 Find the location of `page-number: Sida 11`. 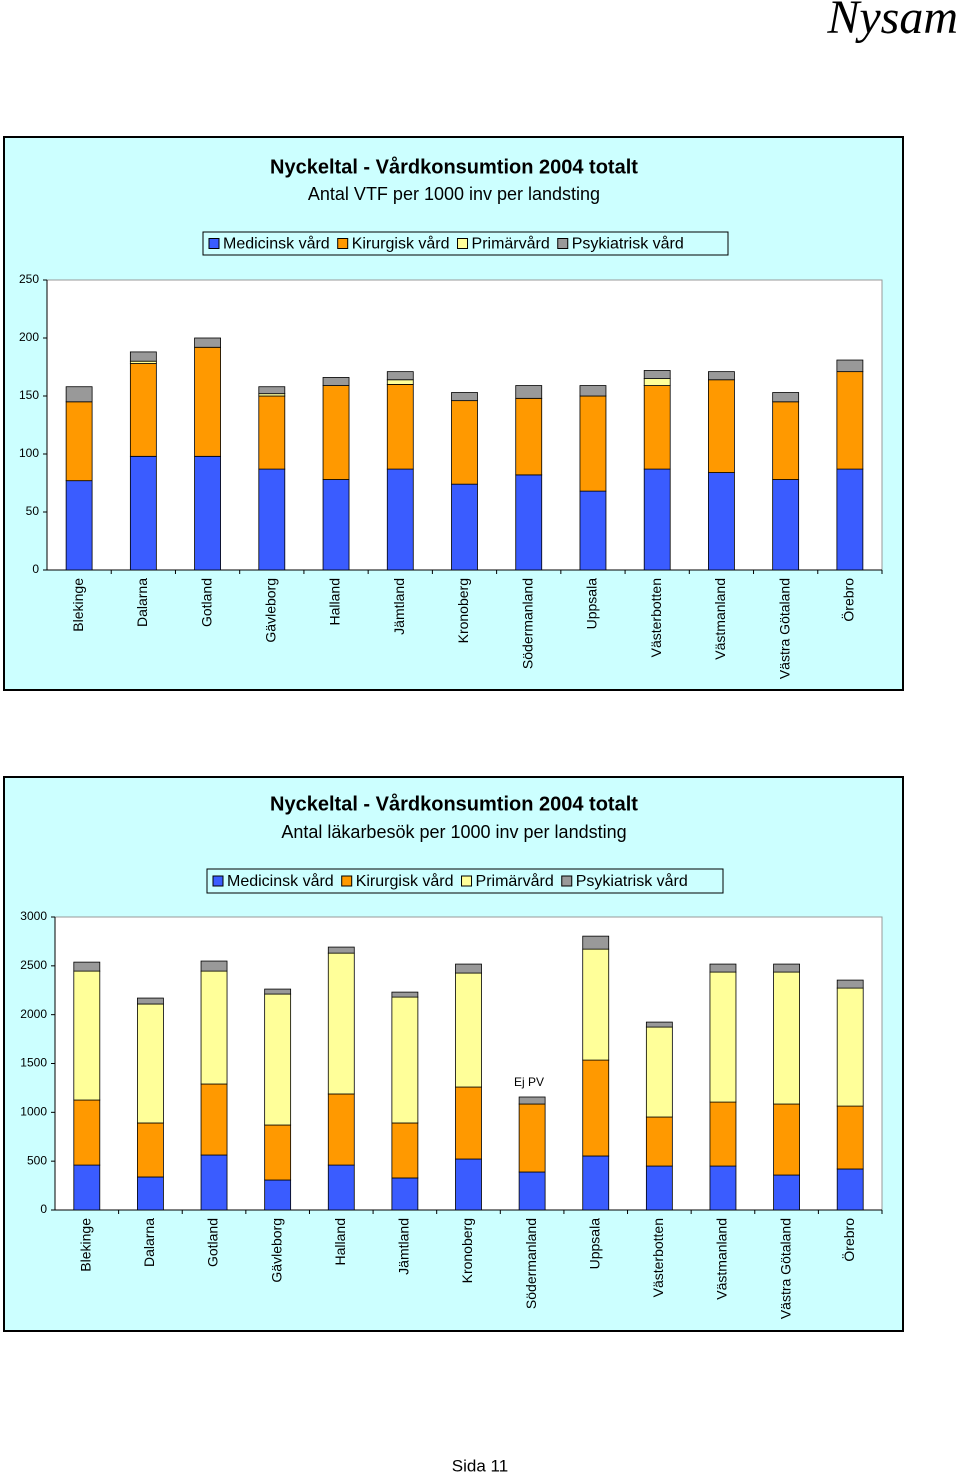

page-number: Sida 11 is located at coordinates (480, 1465).